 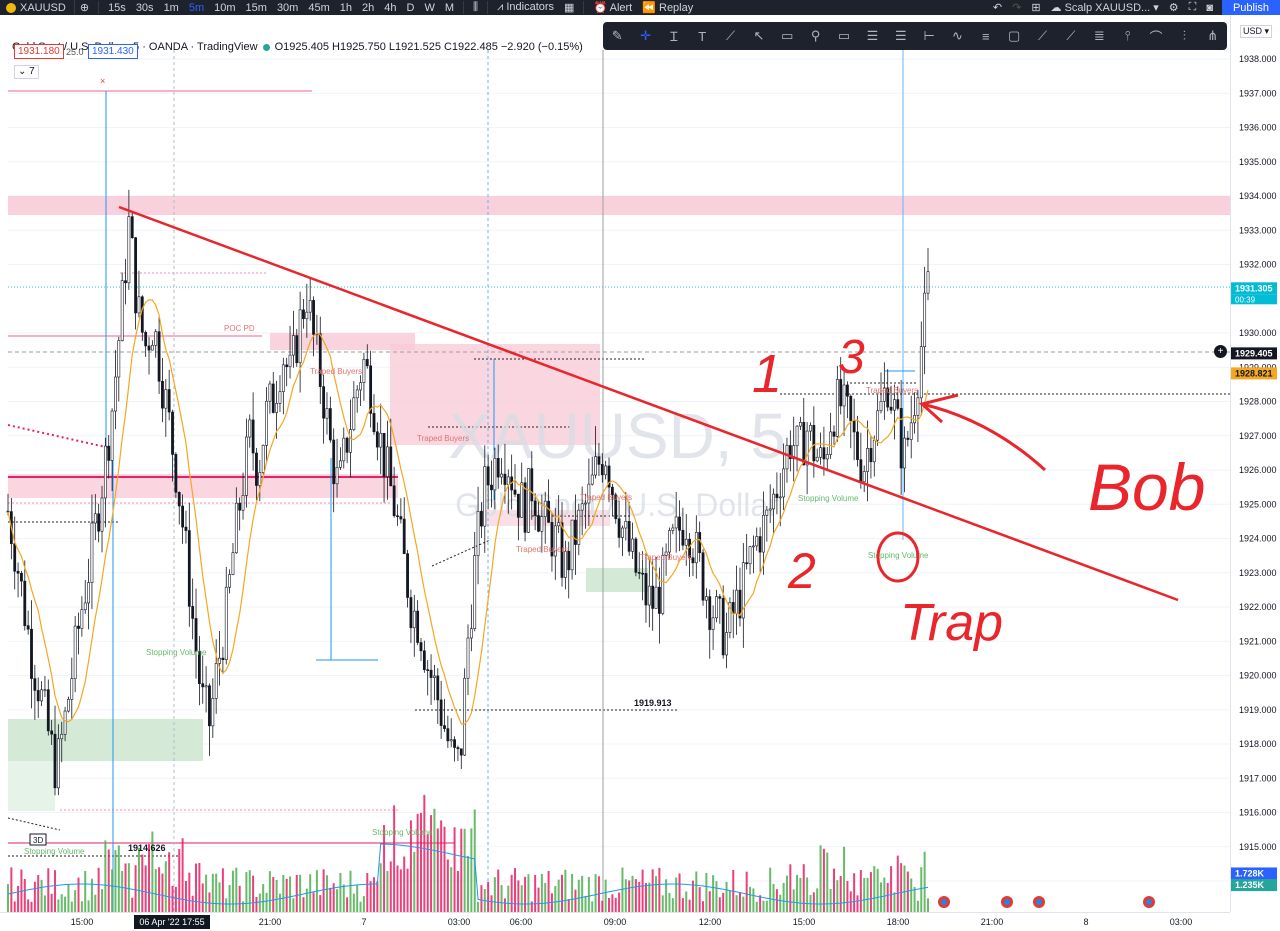 I want to click on interval-M: M, so click(x=449, y=7).